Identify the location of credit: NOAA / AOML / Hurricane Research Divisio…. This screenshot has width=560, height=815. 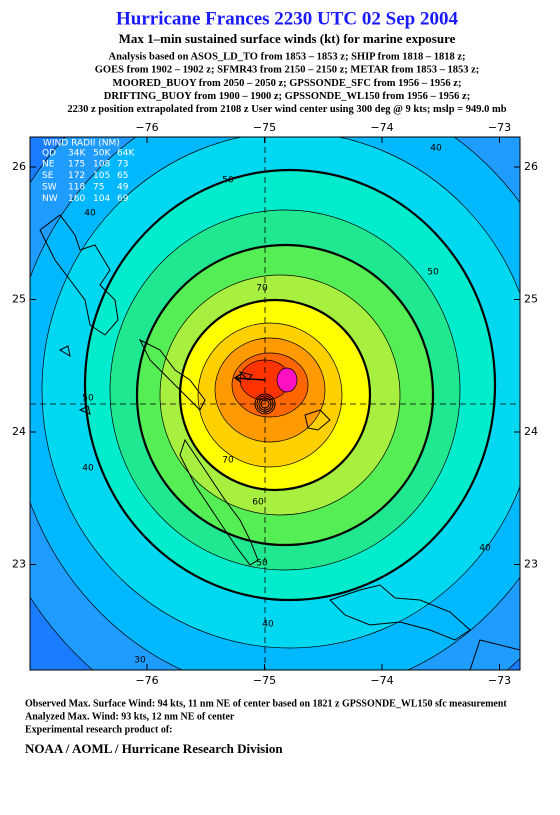
(154, 748).